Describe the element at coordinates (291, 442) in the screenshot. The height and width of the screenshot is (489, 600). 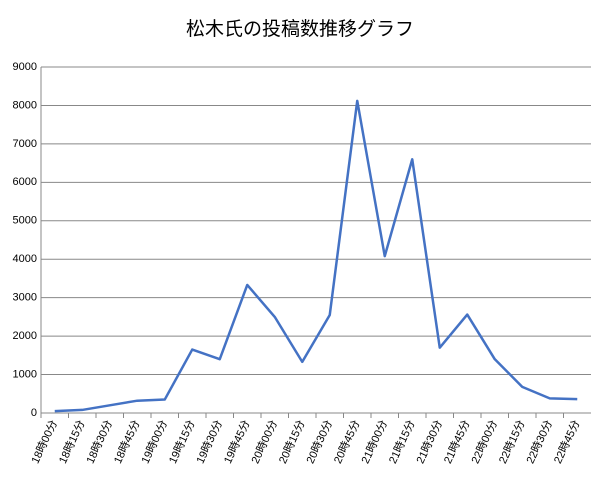
I see `x-tick-label: 20時15分` at that location.